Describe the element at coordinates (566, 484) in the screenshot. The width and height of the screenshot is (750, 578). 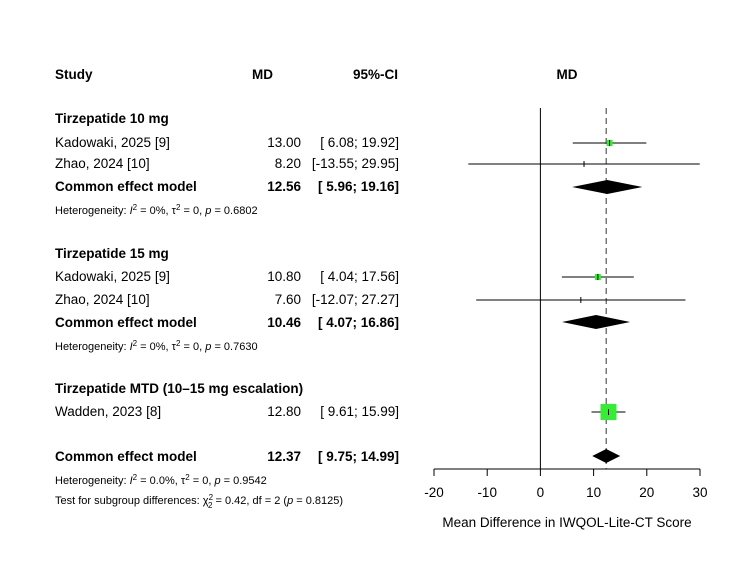
I see `x-axis: -20 -10 0 10 20 30` at that location.